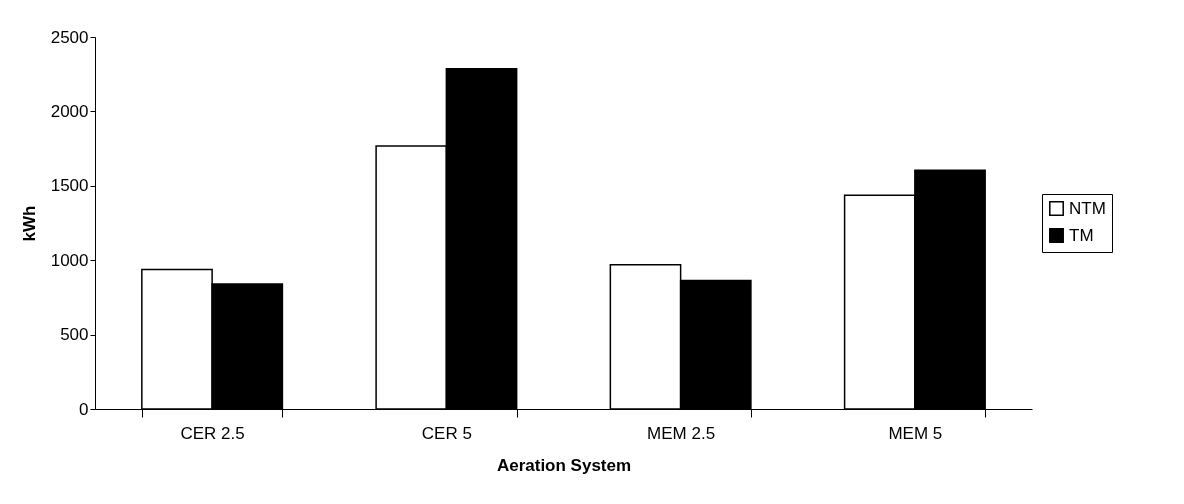 The image size is (1184, 504). I want to click on y-tick-label: 0, so click(84, 409).